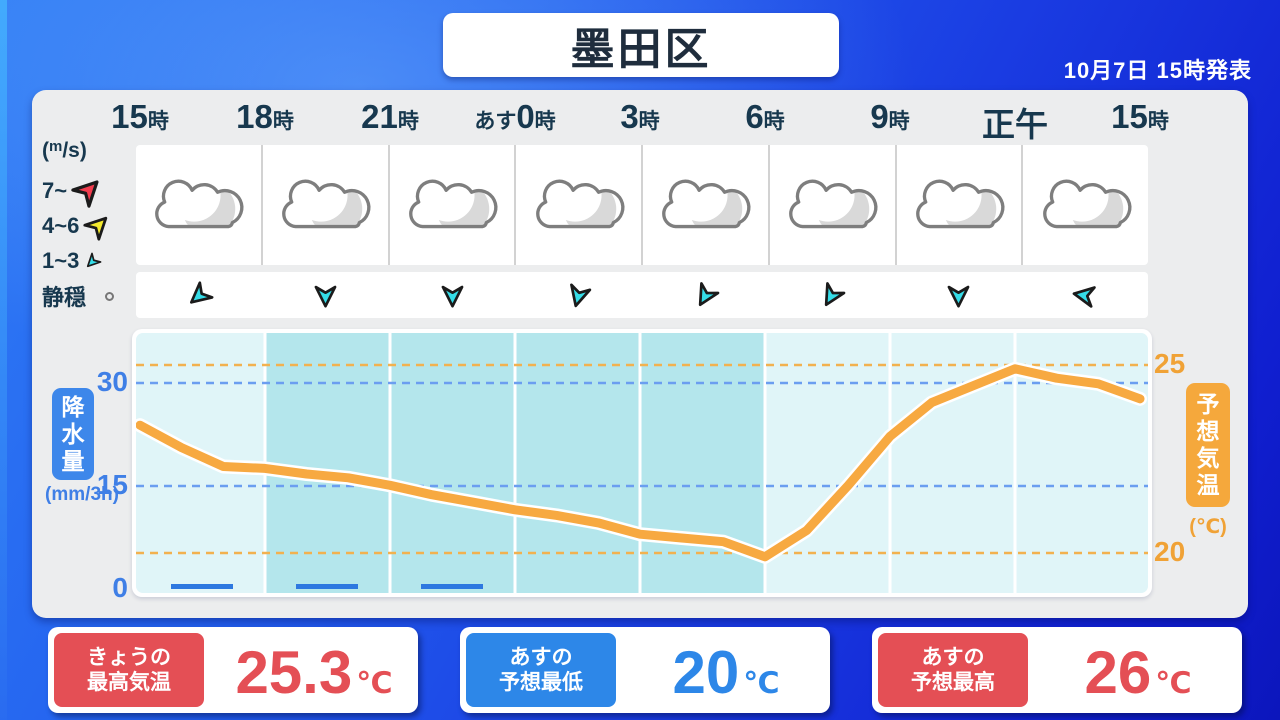 This screenshot has width=1280, height=720. I want to click on weather-icons-row, so click(642, 205).